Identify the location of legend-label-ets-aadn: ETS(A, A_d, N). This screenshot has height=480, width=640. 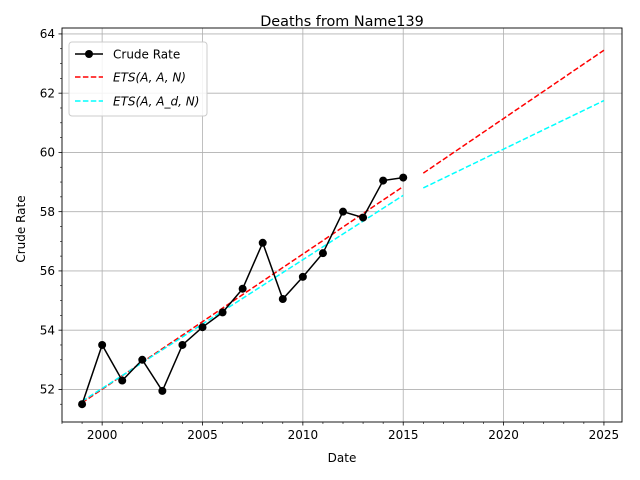
(156, 102).